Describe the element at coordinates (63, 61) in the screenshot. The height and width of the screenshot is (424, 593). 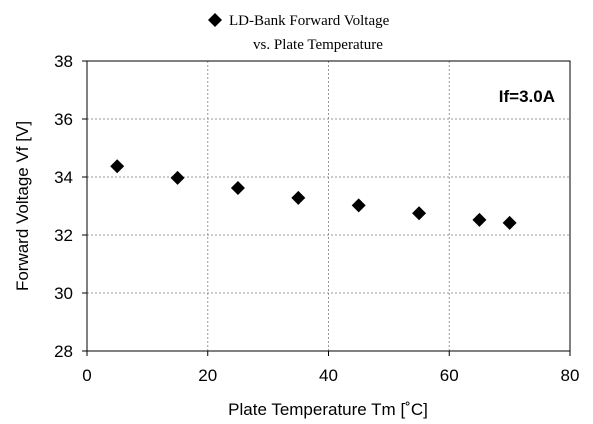
I see `y-tick-label: 38` at that location.